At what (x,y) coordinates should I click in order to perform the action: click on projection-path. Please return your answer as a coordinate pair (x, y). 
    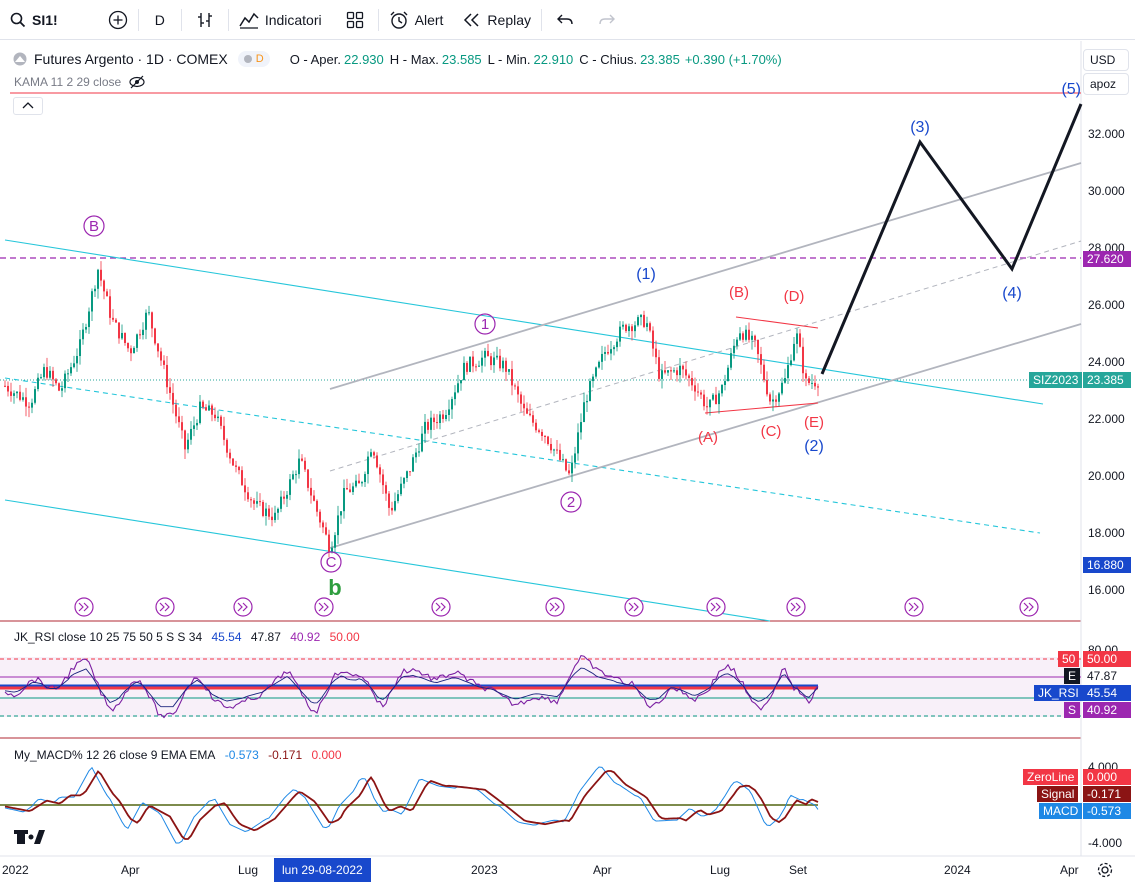
    Looking at the image, I should click on (951, 239).